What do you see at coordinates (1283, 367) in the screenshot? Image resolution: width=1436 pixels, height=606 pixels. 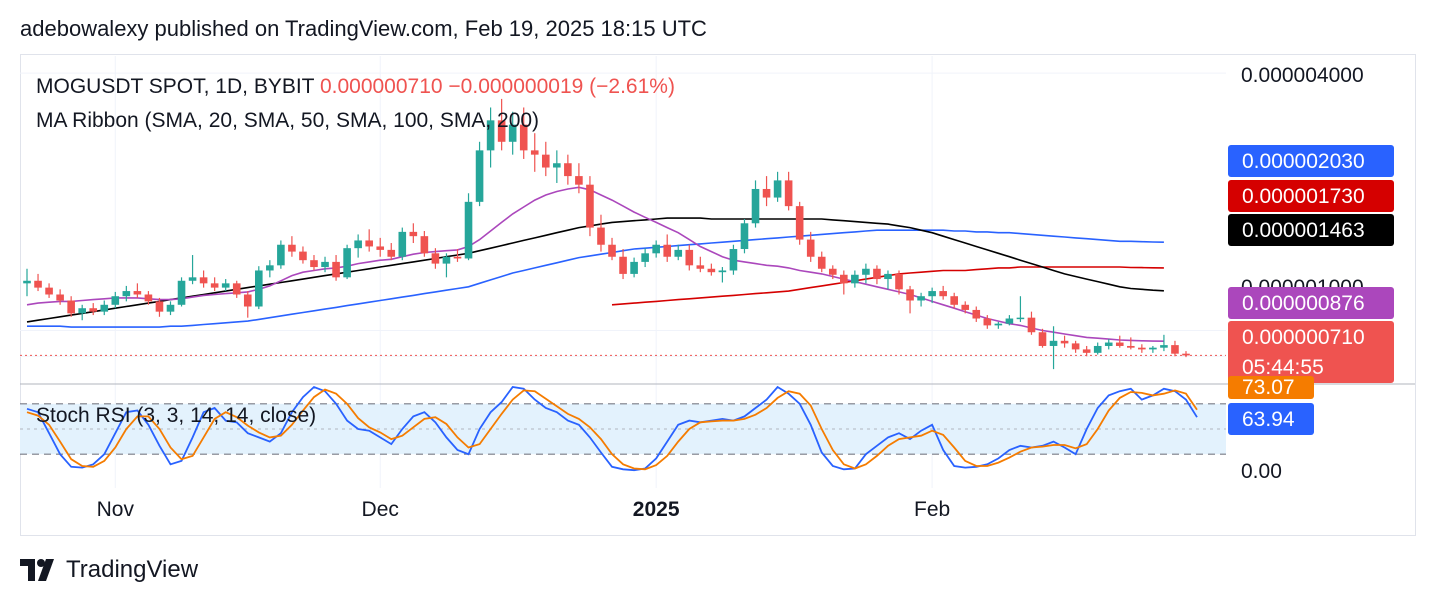 I see `countdown-timer: 05:44:55` at bounding box center [1283, 367].